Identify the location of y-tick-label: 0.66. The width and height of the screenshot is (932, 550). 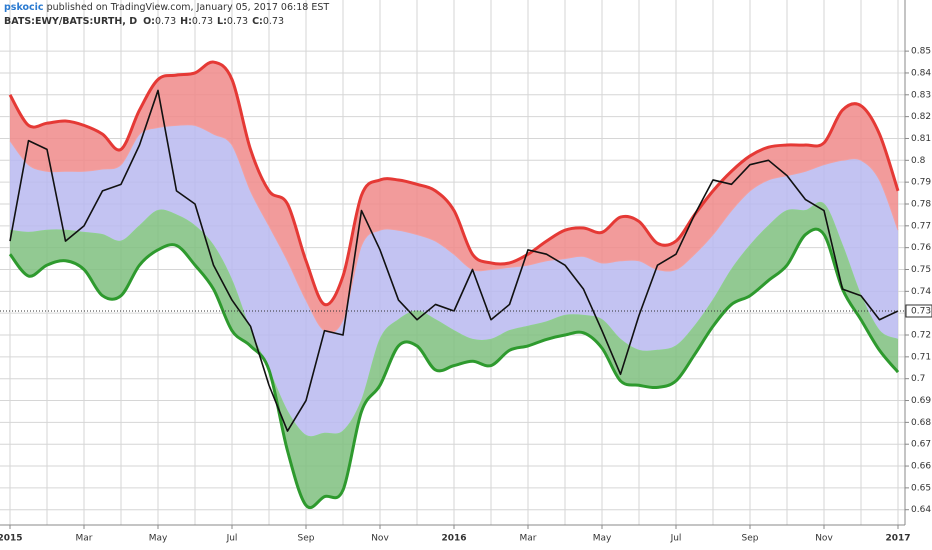
(921, 467).